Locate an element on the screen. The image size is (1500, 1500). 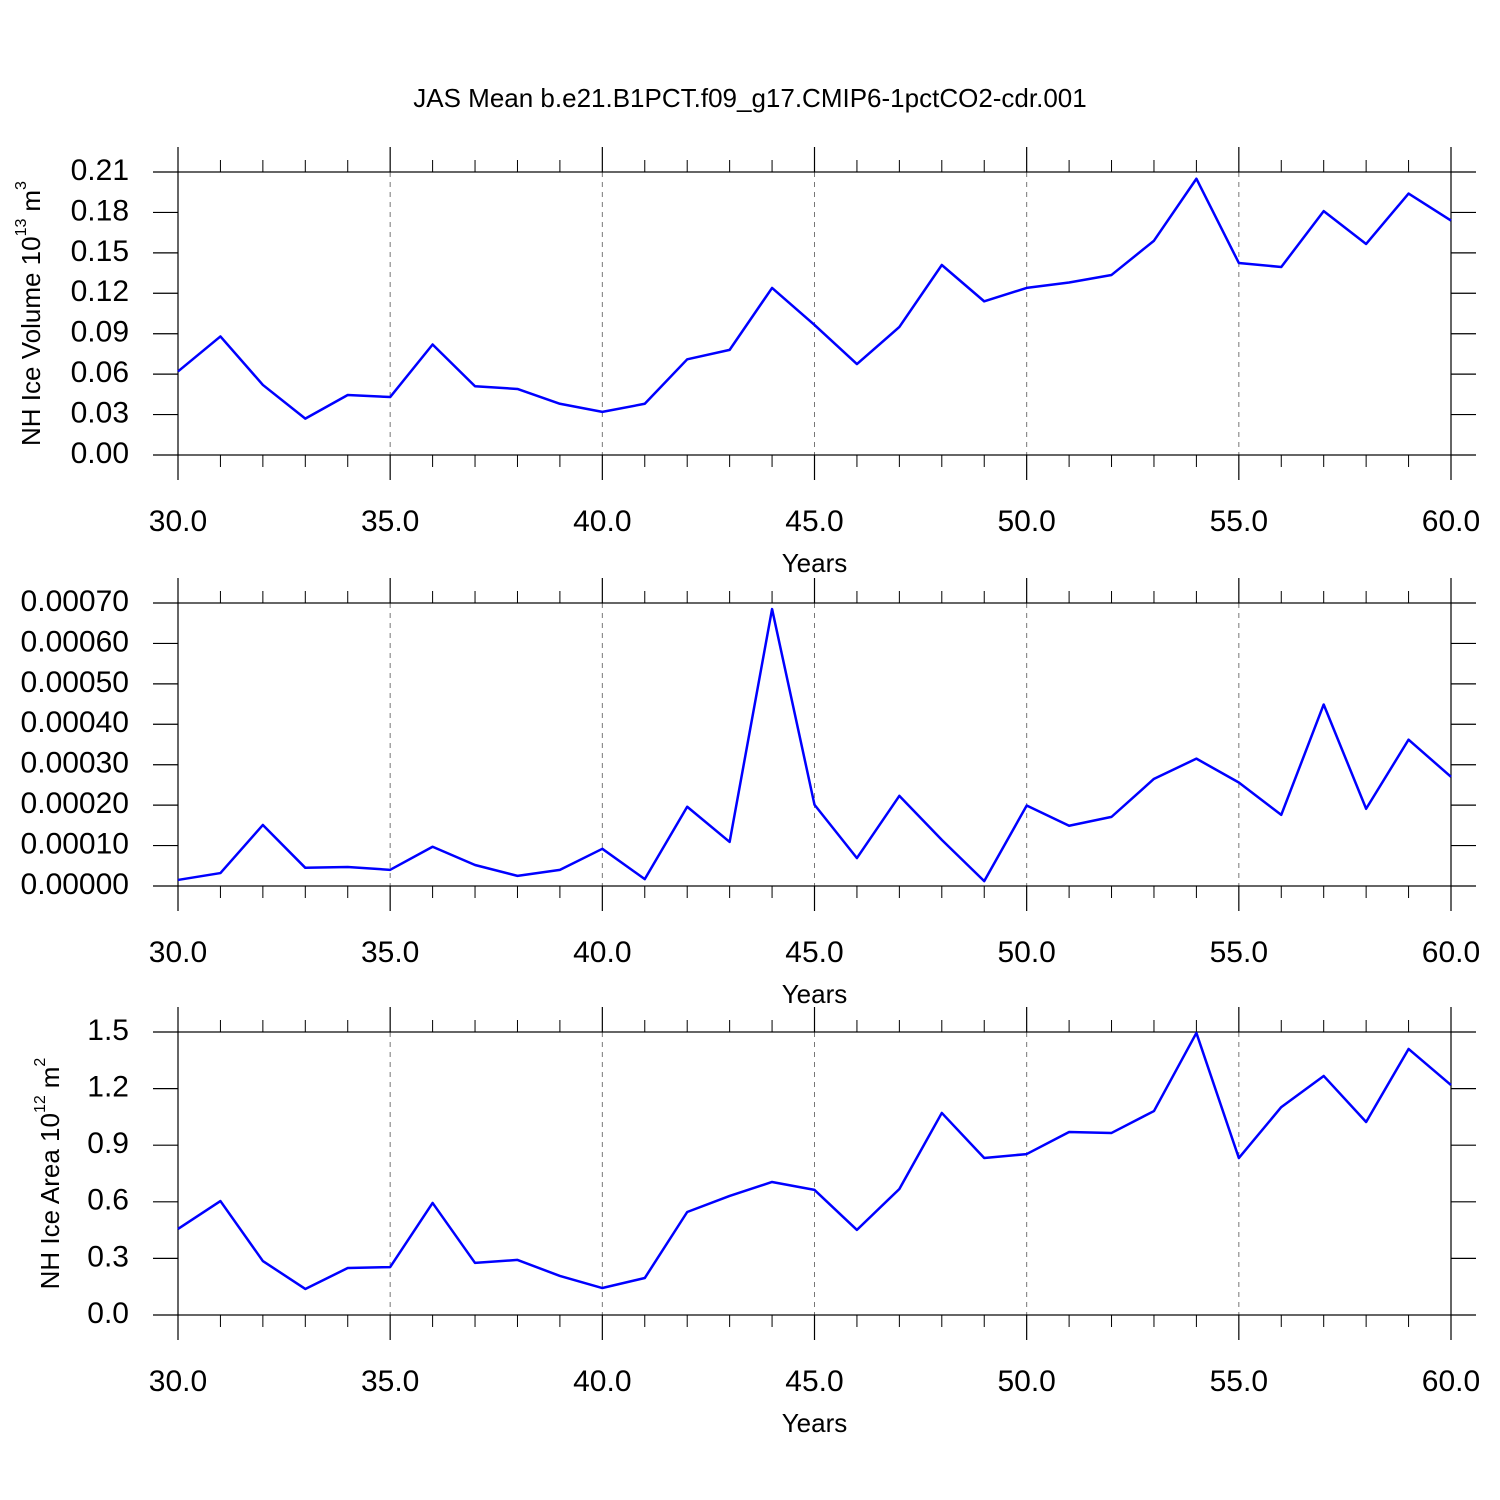
y-tick-label: 0.00050 is located at coordinates (75, 682).